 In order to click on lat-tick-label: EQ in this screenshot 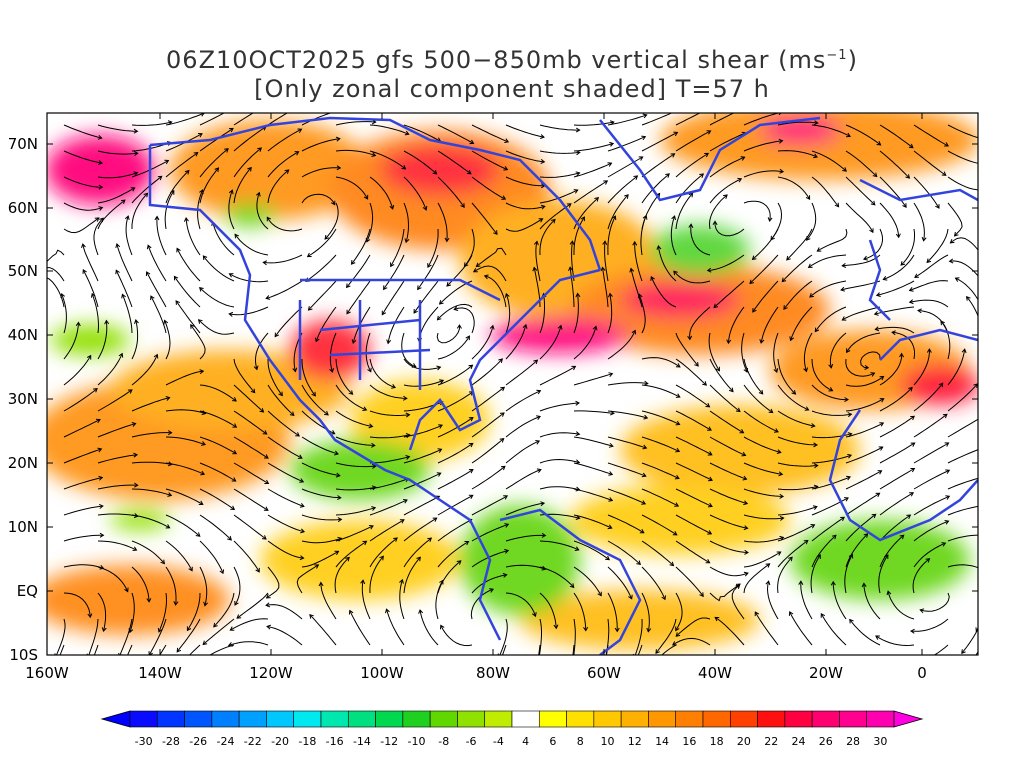, I will do `click(27, 591)`.